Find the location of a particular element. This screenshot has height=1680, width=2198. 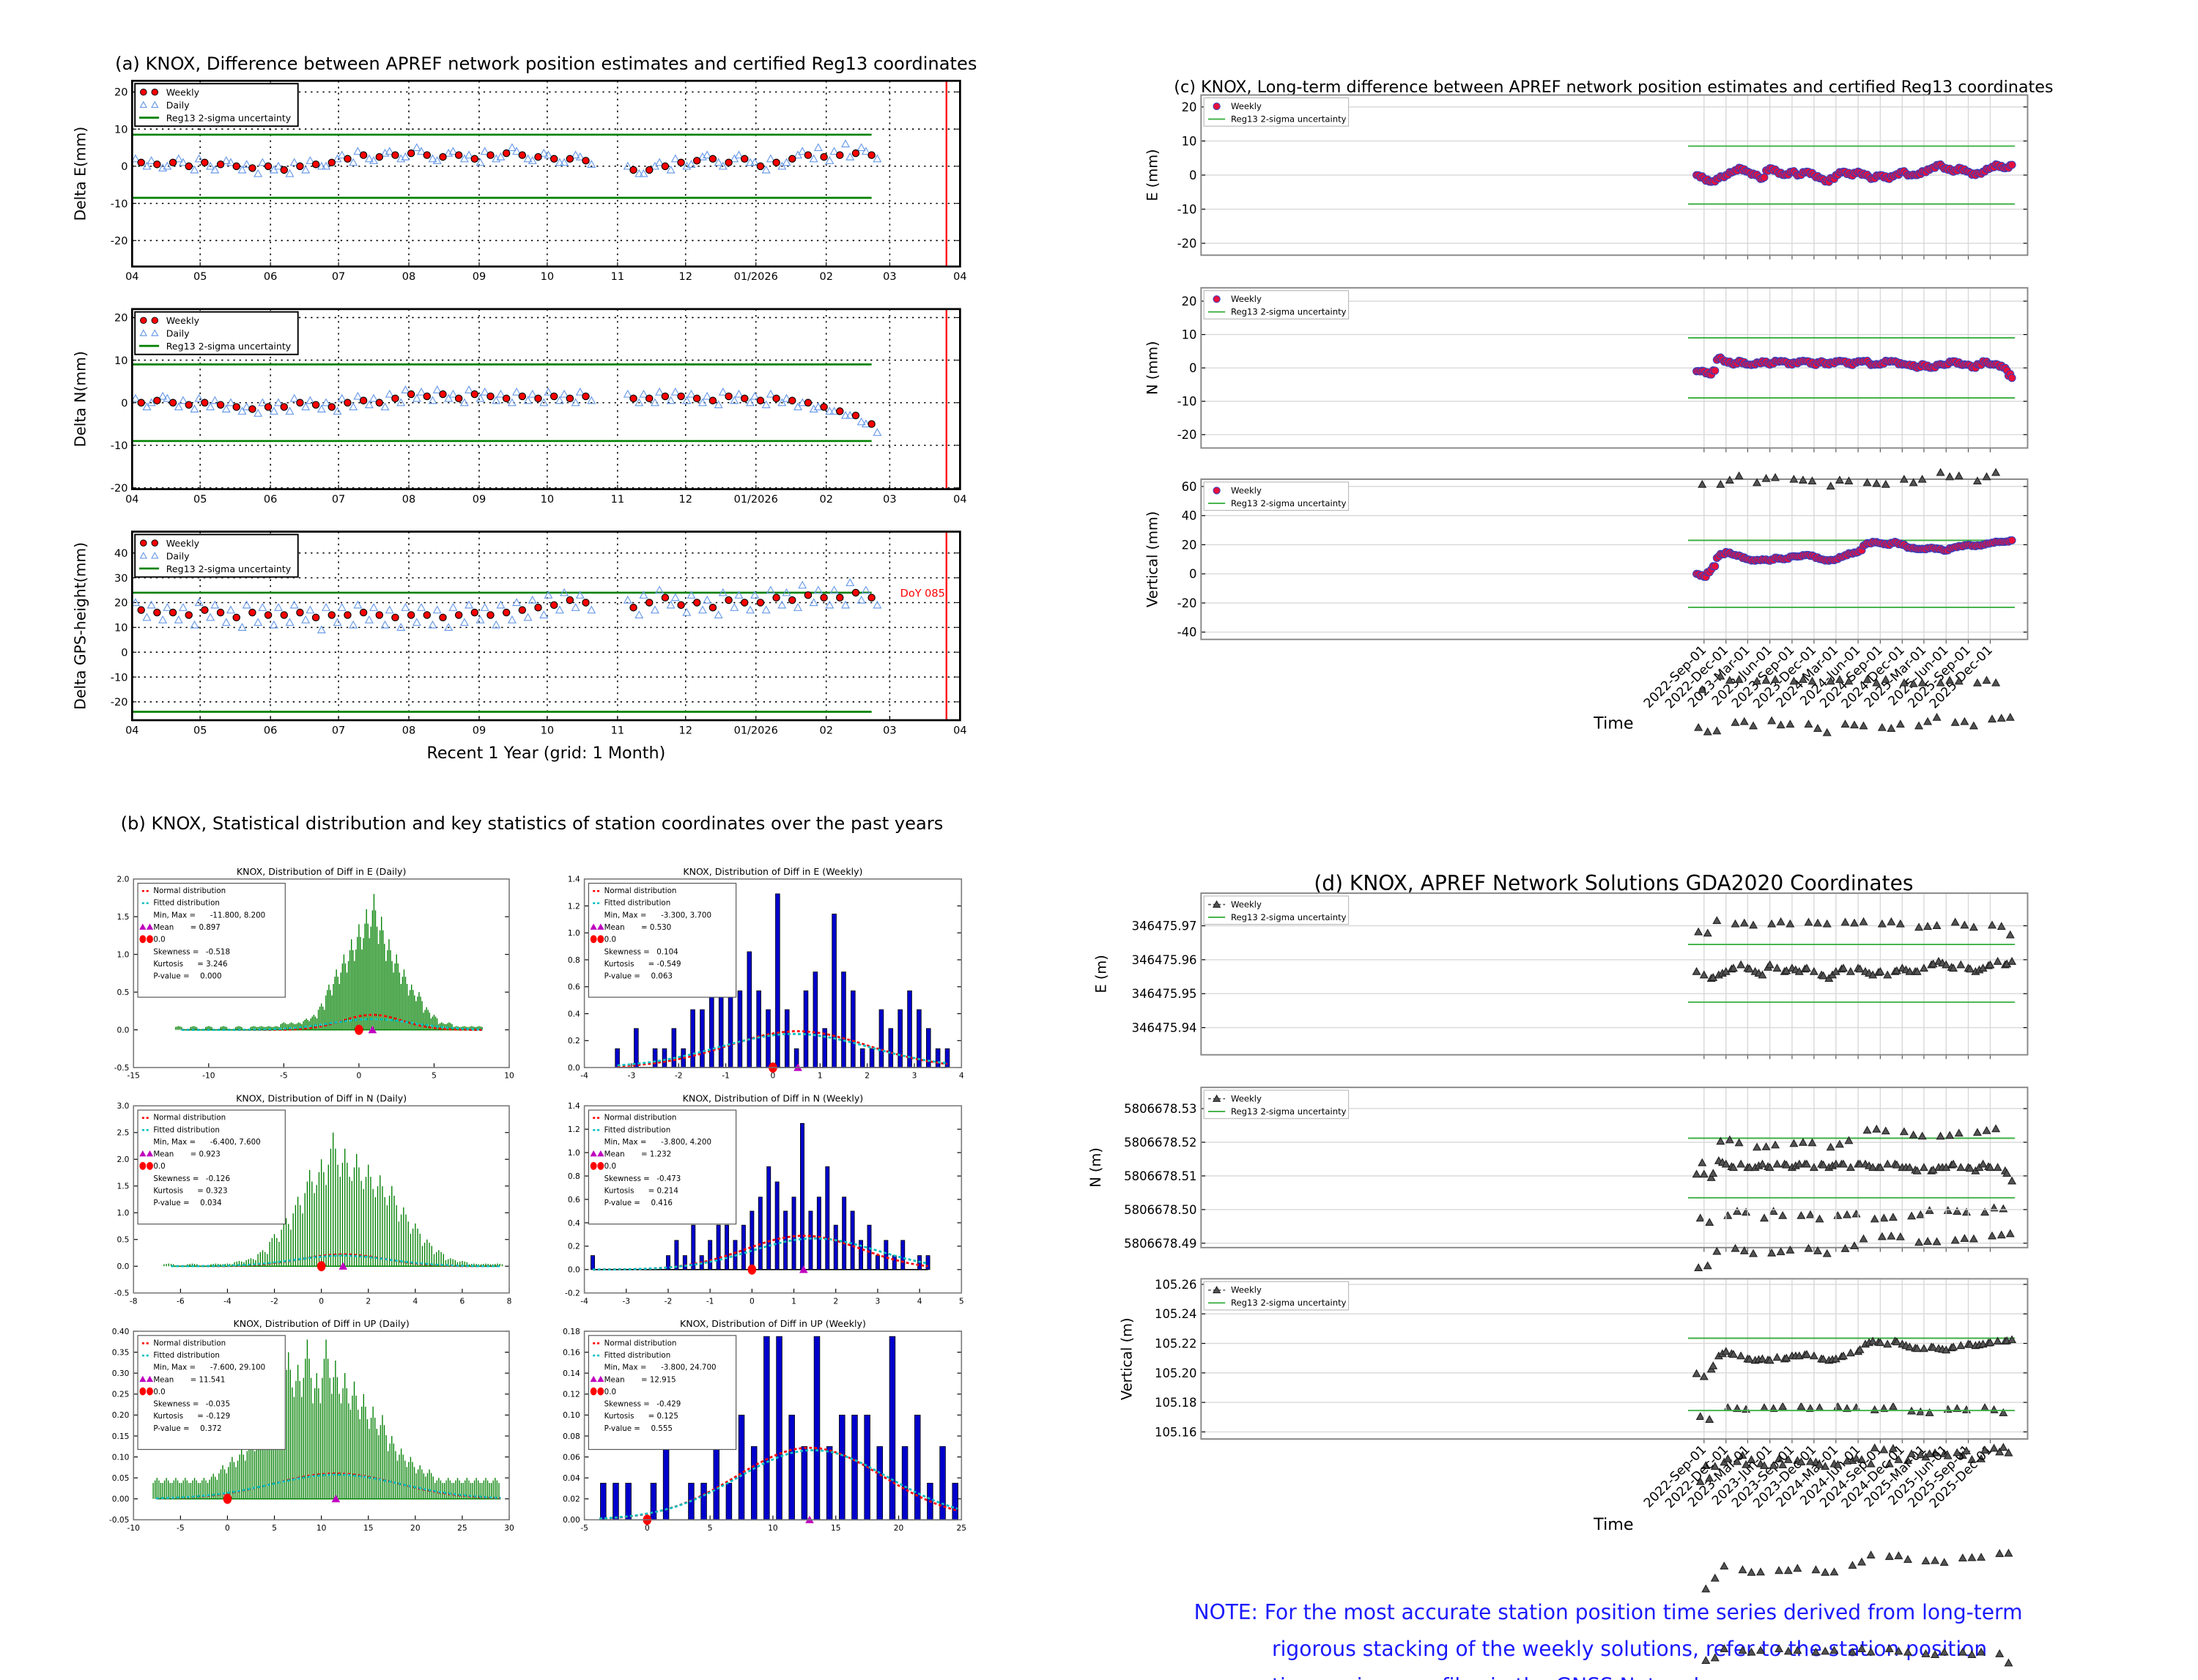

x-tick-label: 5 is located at coordinates (962, 1301).